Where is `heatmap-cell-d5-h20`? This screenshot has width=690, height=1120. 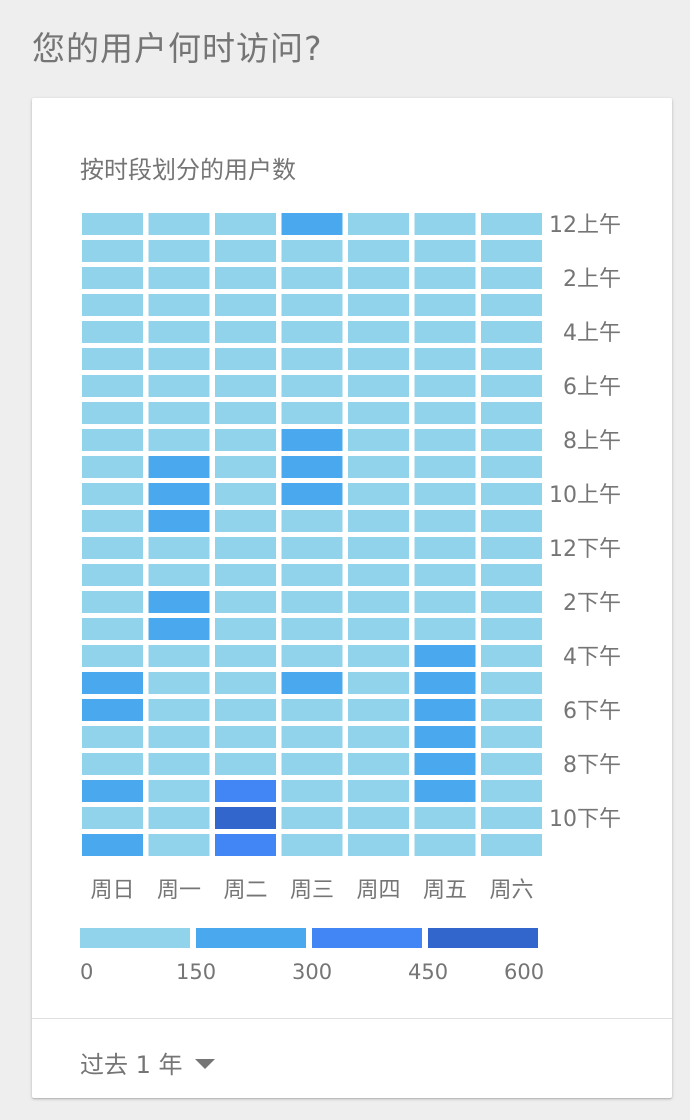
heatmap-cell-d5-h20 is located at coordinates (445, 764).